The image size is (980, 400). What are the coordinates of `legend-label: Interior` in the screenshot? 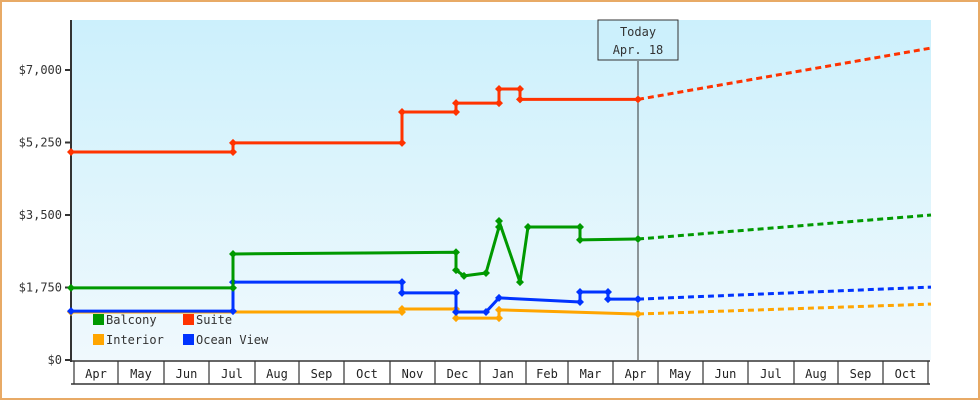 It's located at (135, 340).